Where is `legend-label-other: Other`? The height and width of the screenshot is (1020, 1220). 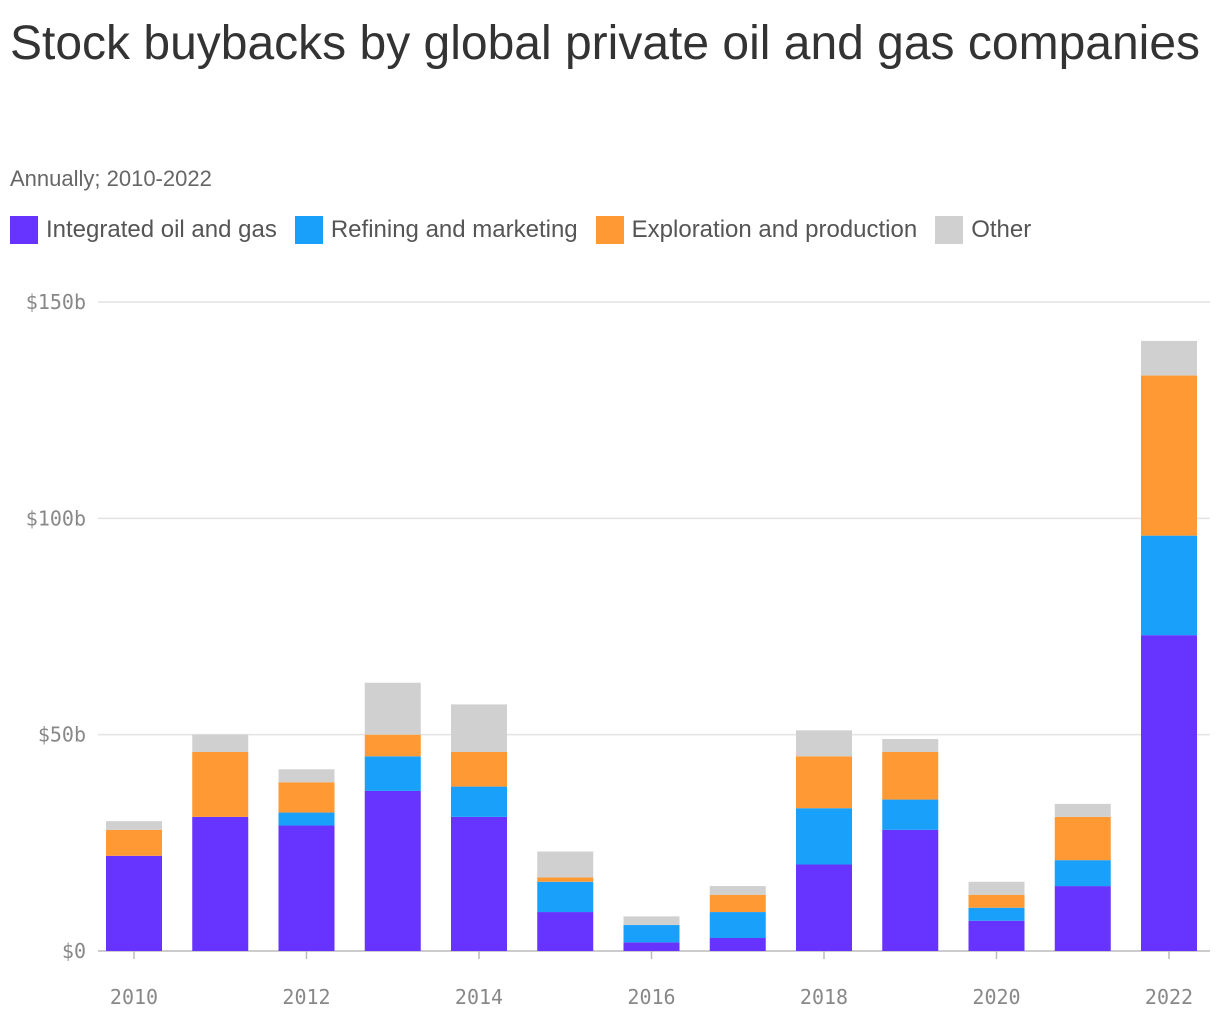
legend-label-other: Other is located at coordinates (1001, 229).